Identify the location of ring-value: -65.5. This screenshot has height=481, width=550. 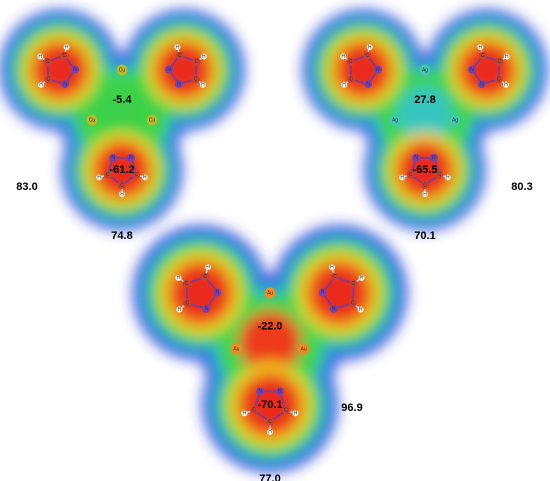
(424, 170).